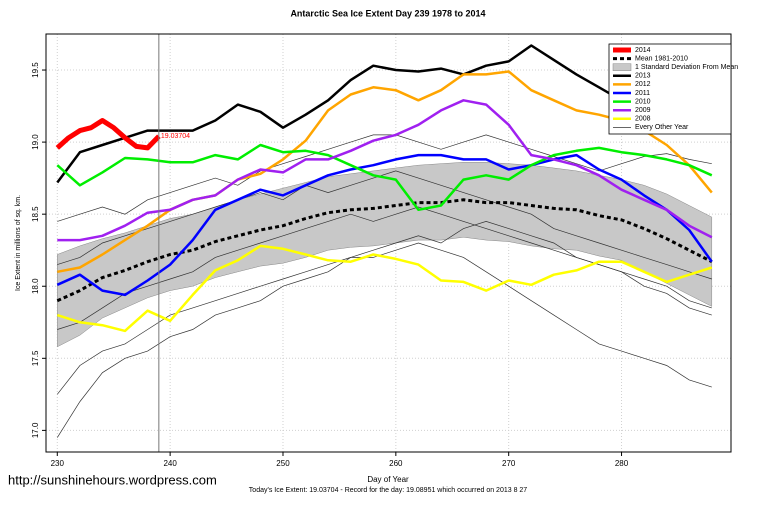 This screenshot has width=759, height=506. What do you see at coordinates (35, 430) in the screenshot?
I see `y-tick-label: 17.0` at bounding box center [35, 430].